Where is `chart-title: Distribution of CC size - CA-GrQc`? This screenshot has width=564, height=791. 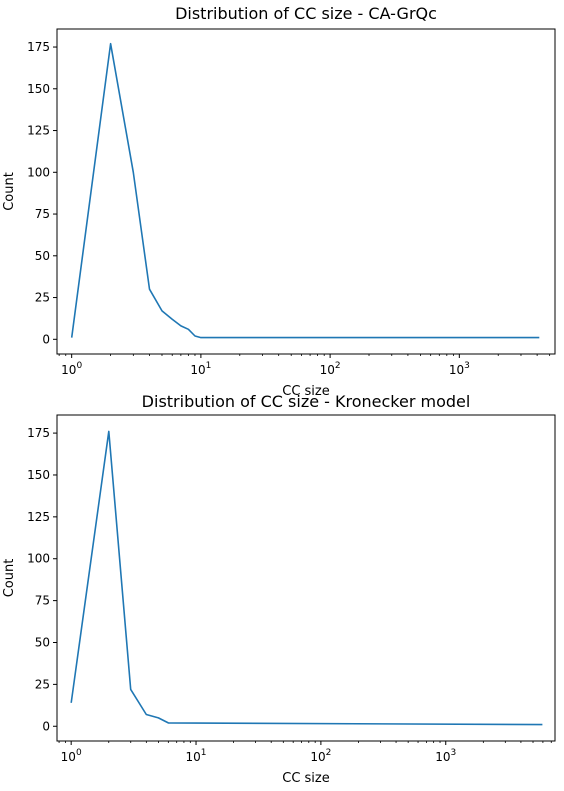
chart-title: Distribution of CC size - CA-GrQc is located at coordinates (306, 13).